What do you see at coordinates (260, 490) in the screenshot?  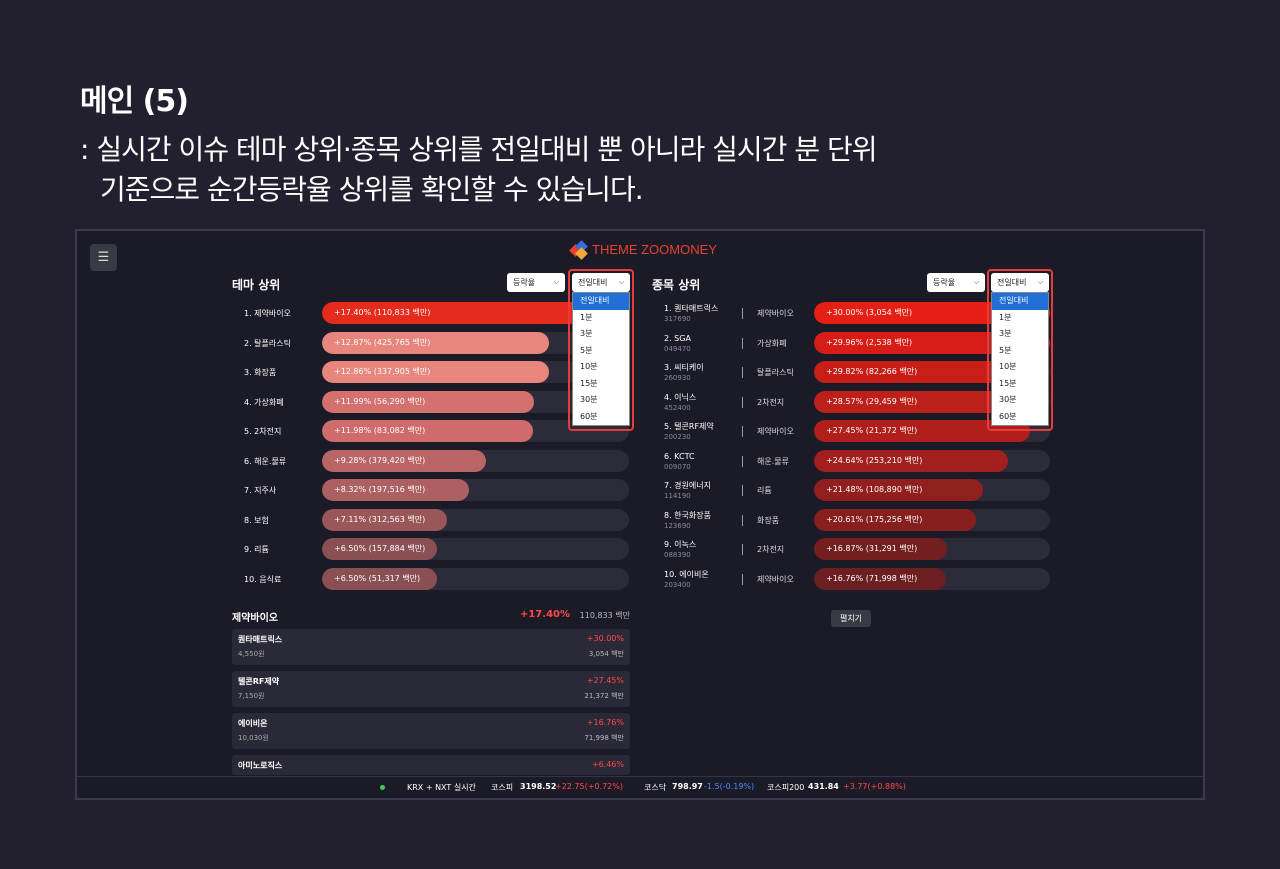 I see `theme-name: 7. 지주사` at bounding box center [260, 490].